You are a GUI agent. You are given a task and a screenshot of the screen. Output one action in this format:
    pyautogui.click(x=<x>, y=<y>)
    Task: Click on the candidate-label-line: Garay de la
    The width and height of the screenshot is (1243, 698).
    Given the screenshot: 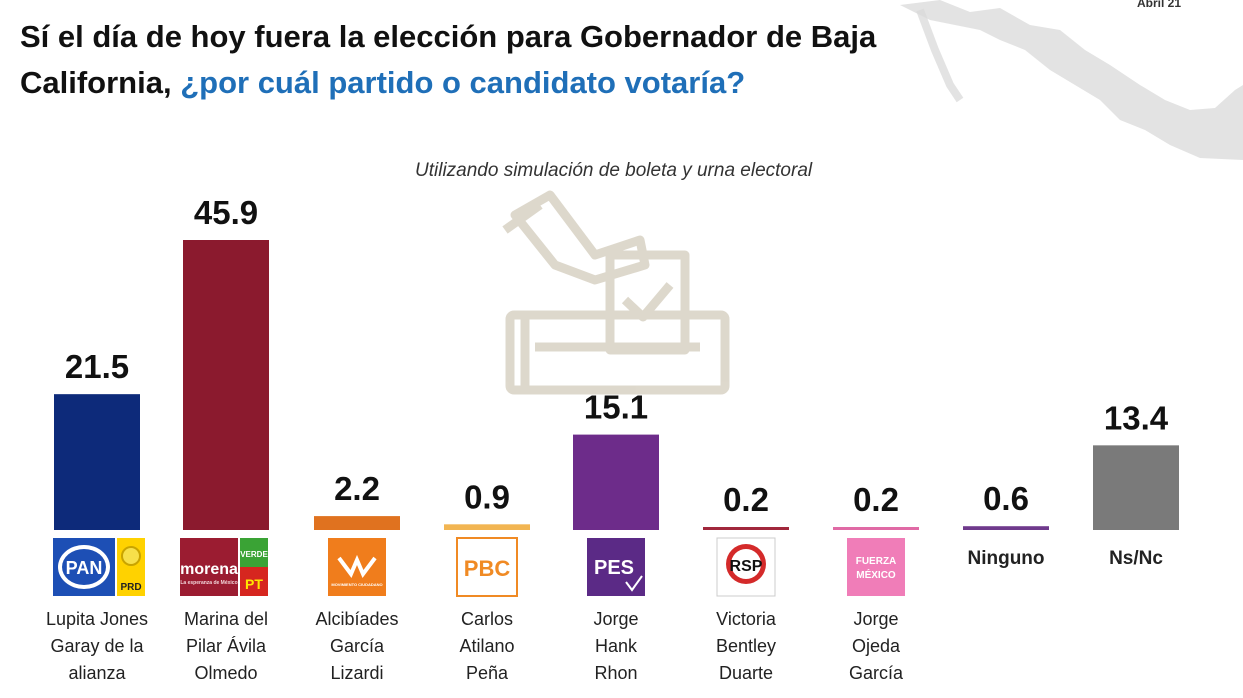 What is the action you would take?
    pyautogui.click(x=97, y=646)
    